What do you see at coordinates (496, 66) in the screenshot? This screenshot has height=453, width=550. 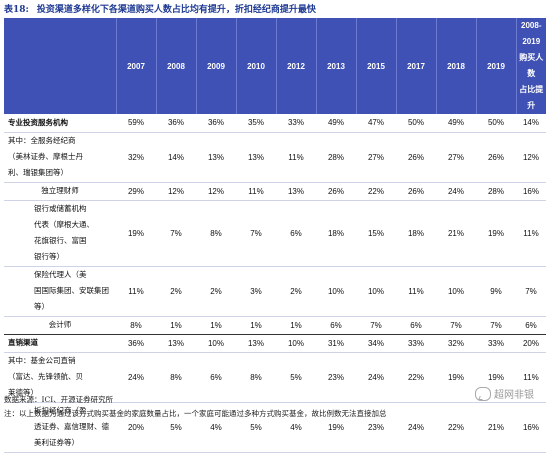 I see `header-year: 2019` at bounding box center [496, 66].